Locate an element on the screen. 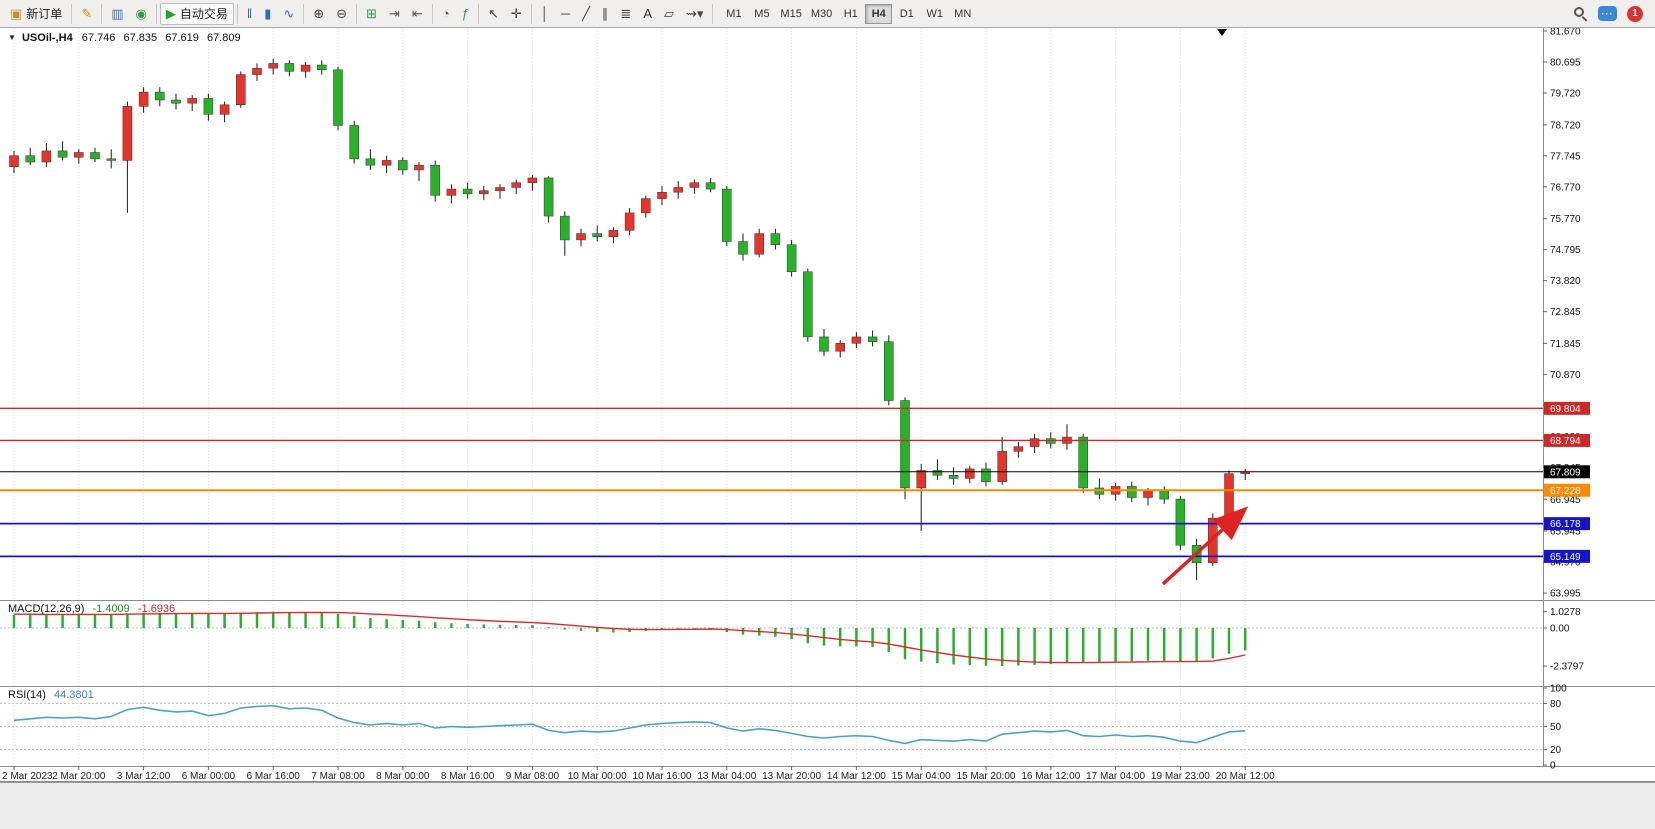 This screenshot has width=1655, height=829. hline-icon: ─ is located at coordinates (565, 13).